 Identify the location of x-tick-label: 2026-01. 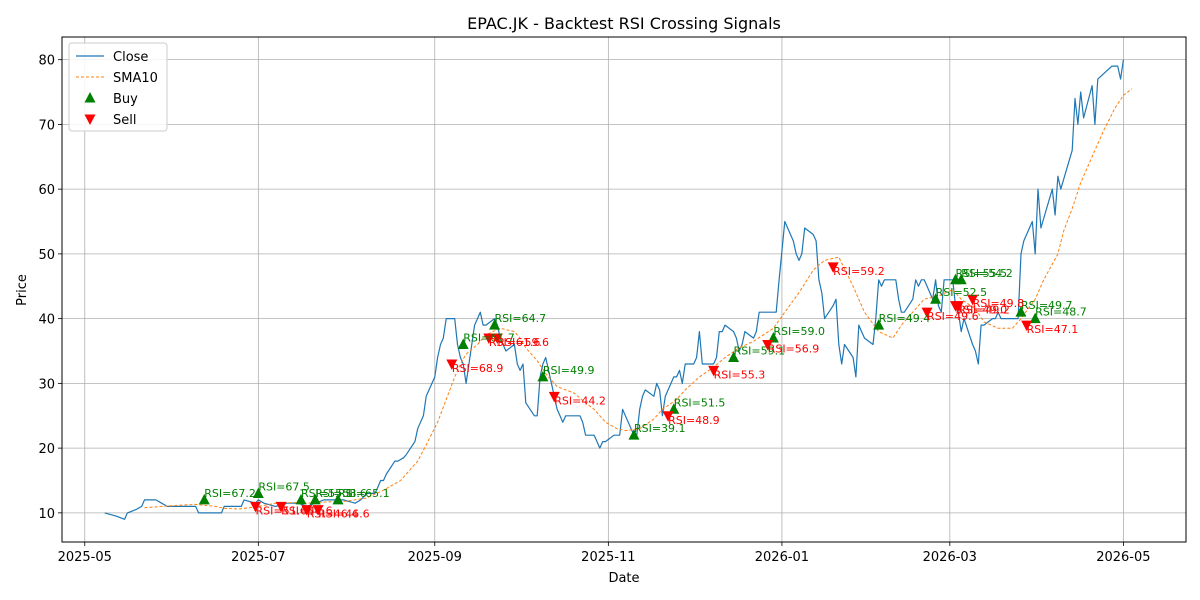
(782, 557).